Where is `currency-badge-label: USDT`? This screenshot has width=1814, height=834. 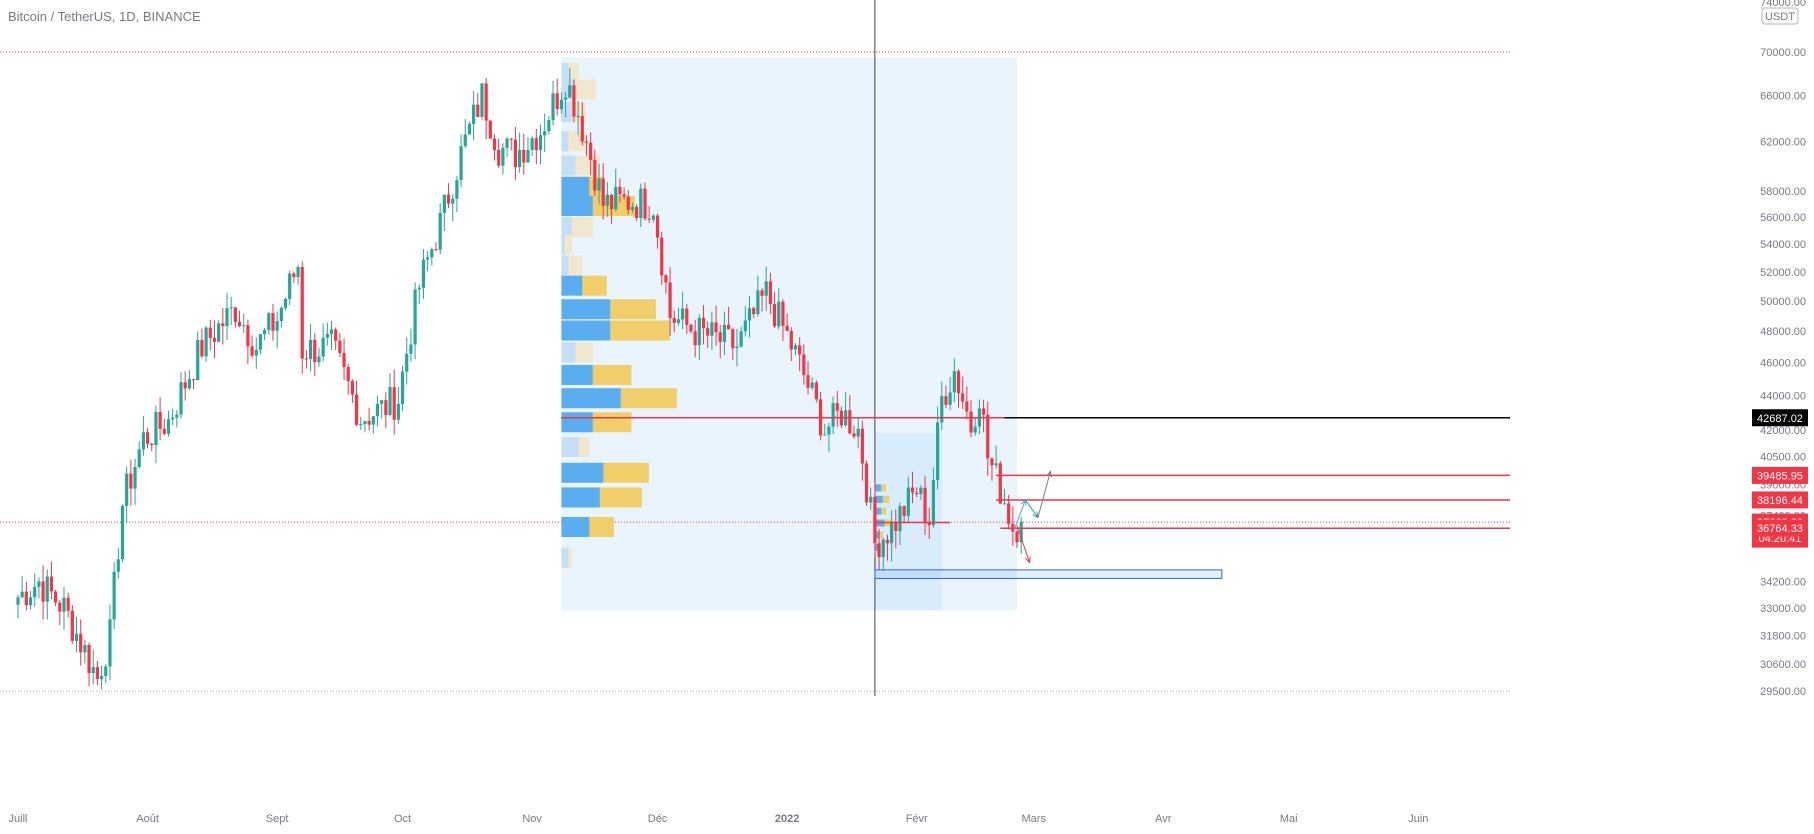 currency-badge-label: USDT is located at coordinates (1780, 17).